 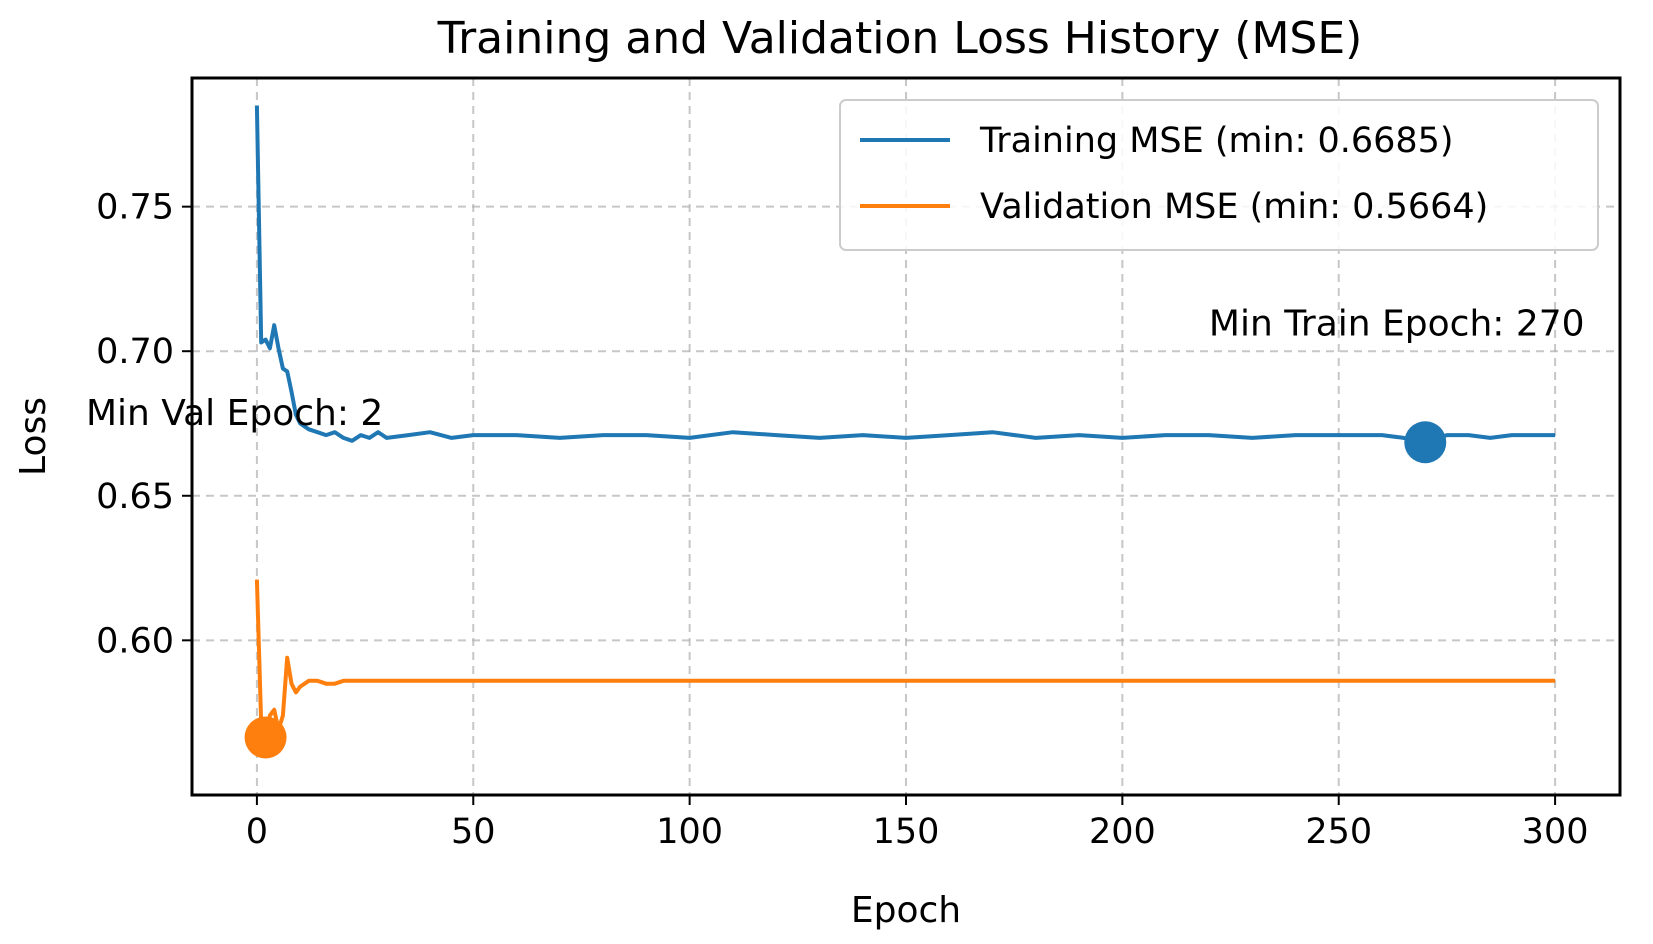 What do you see at coordinates (1122, 832) in the screenshot?
I see `x-tick-label: 200` at bounding box center [1122, 832].